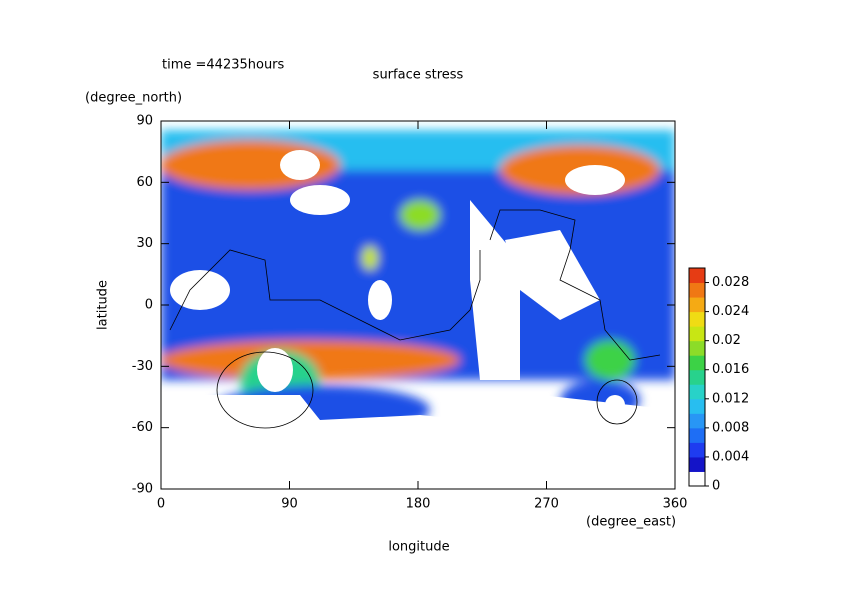 This screenshot has width=842, height=595. What do you see at coordinates (144, 182) in the screenshot?
I see `y-tick-label: 60` at bounding box center [144, 182].